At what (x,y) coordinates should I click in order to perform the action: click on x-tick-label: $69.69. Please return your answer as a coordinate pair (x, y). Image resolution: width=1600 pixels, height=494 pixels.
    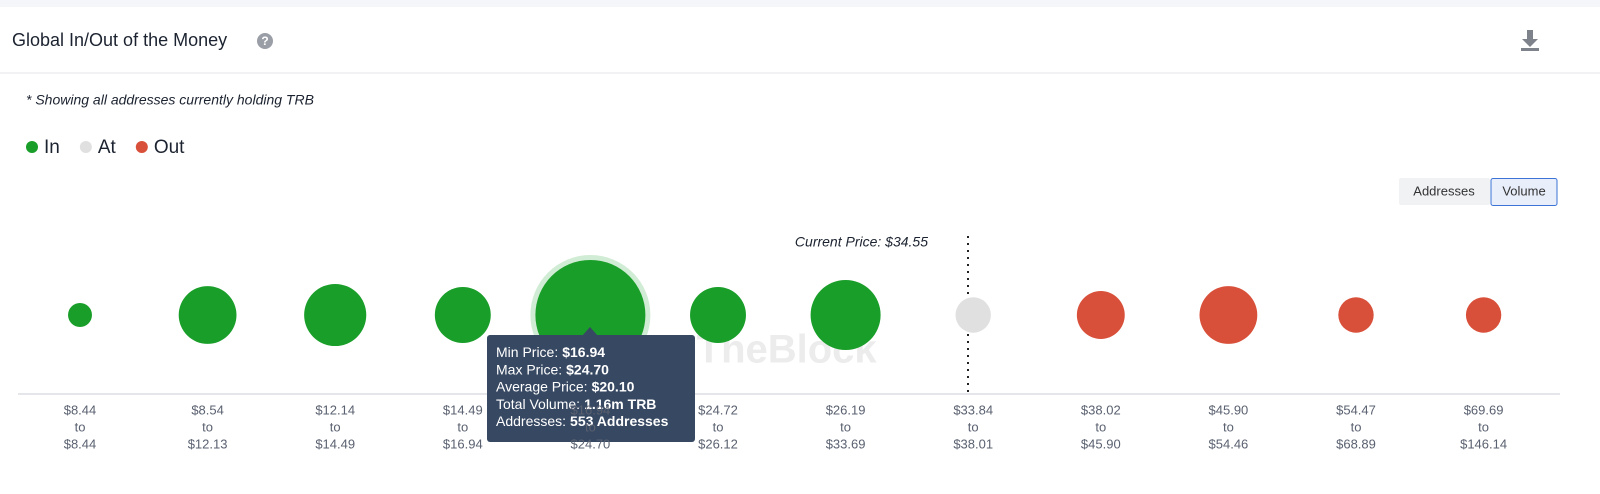
    Looking at the image, I should click on (1484, 409).